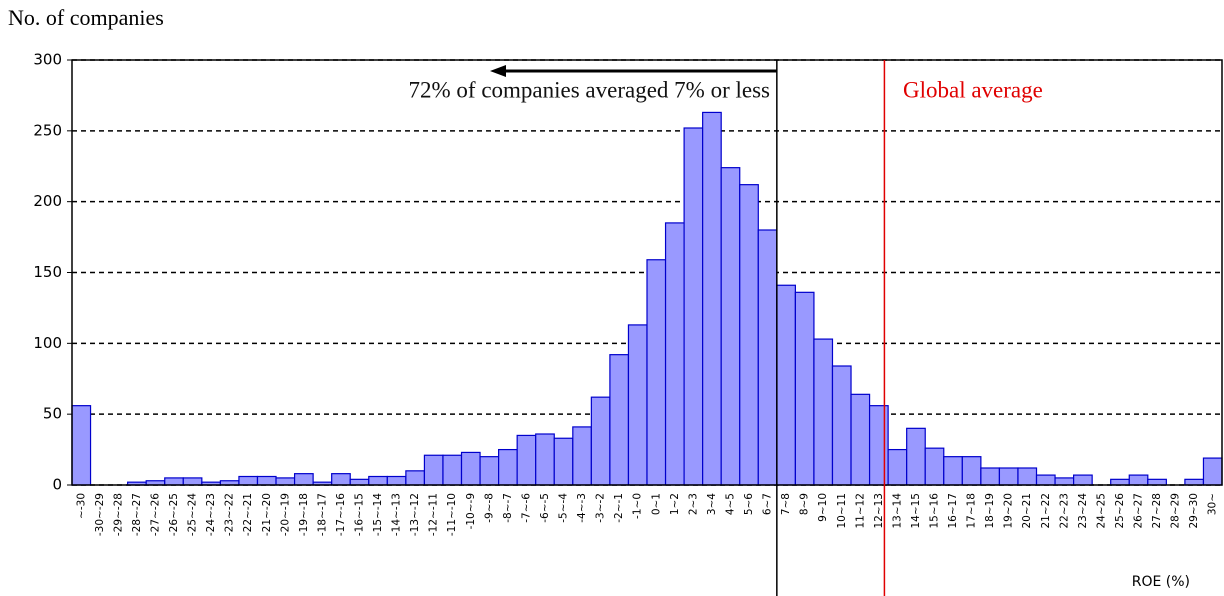 This screenshot has height=596, width=1224. I want to click on x-tick-label: -15~-14, so click(378, 514).